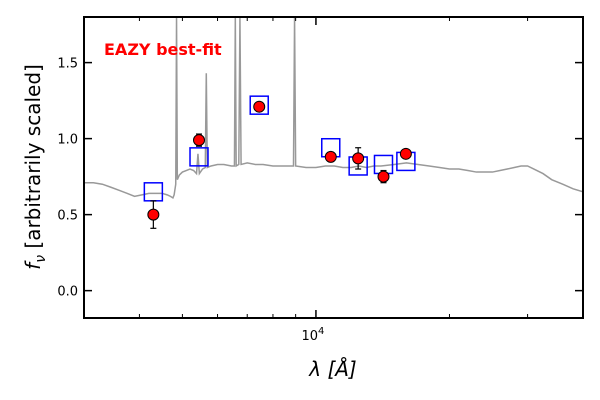 The width and height of the screenshot is (600, 400). Describe the element at coordinates (67, 292) in the screenshot. I see `y-tick-label: 0.0` at that location.